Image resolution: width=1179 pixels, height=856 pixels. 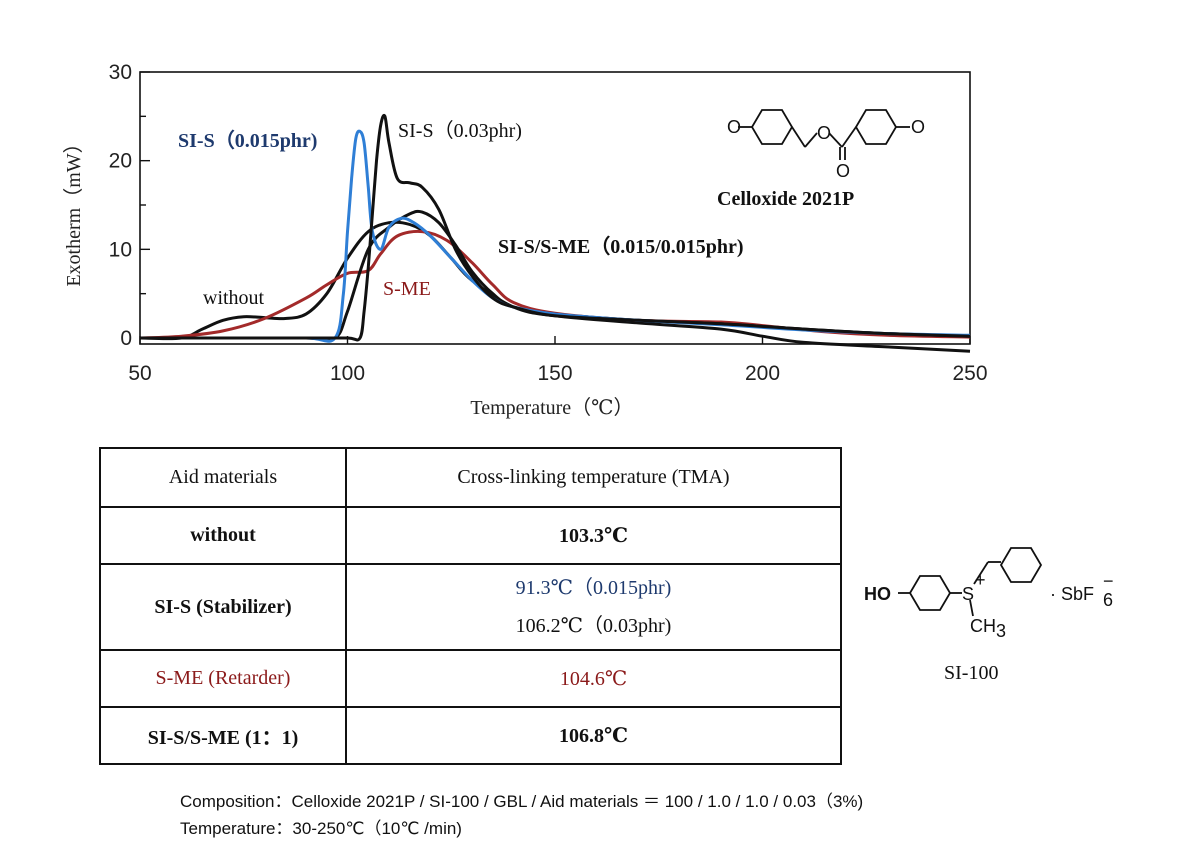 What do you see at coordinates (877, 594) in the screenshot?
I see `si100-ho: HO` at bounding box center [877, 594].